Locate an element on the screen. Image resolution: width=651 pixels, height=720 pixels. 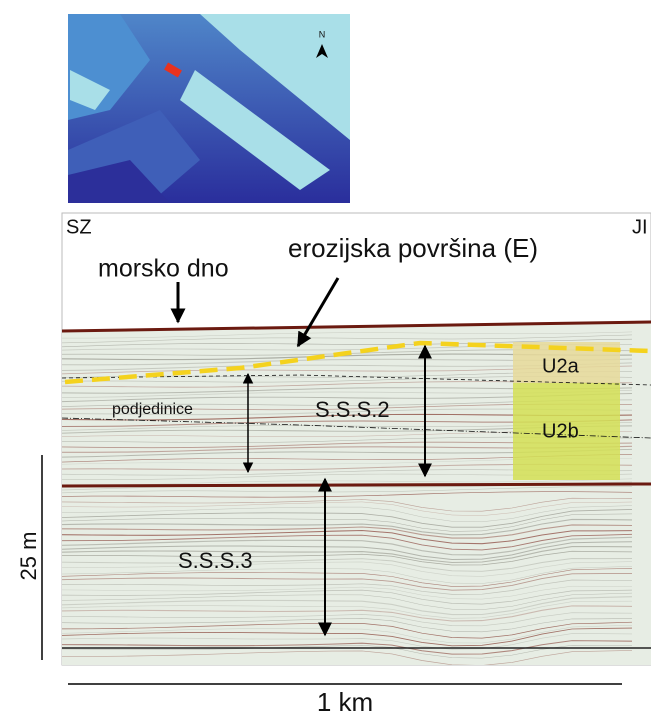
erosion-arrow is located at coordinates (318, 312).